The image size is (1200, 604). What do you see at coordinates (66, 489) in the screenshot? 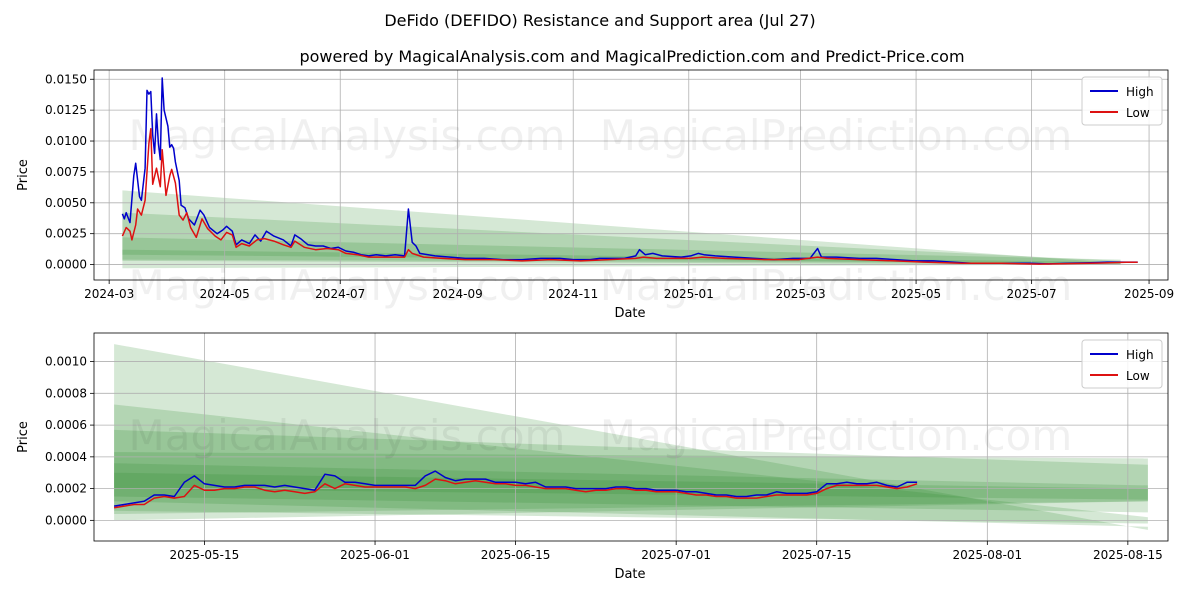
I see `y-tick-label: 0.0002` at bounding box center [66, 489].